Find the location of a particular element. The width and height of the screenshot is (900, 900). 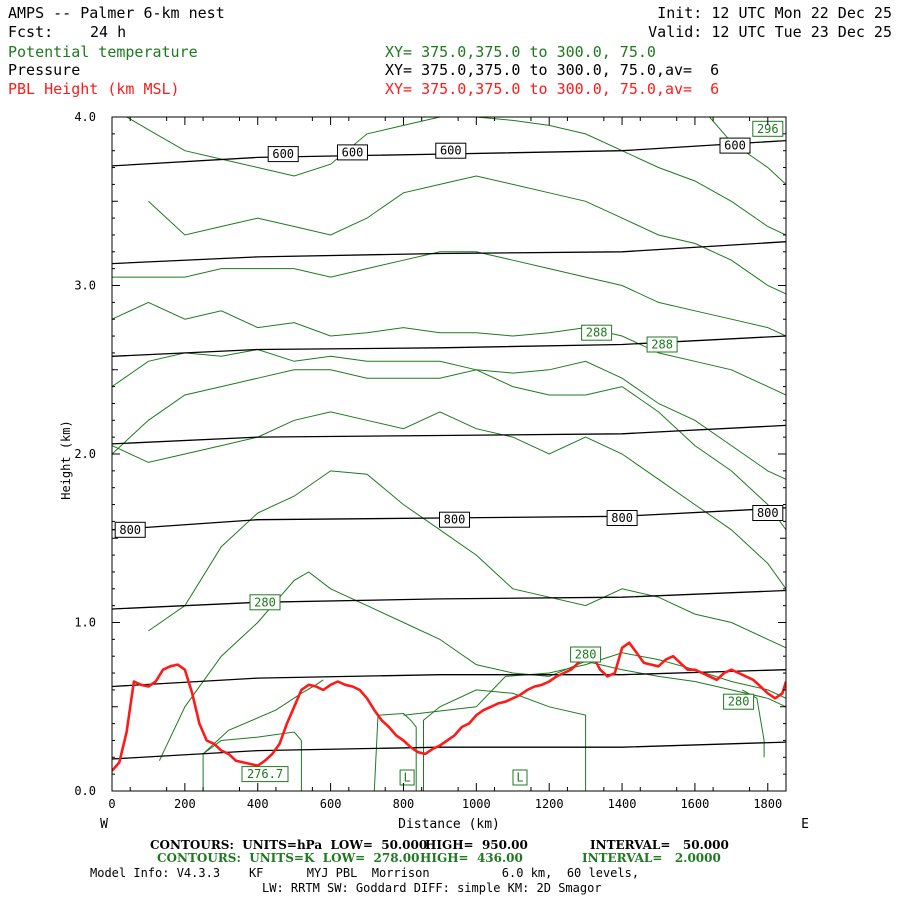

theta-label-5: 280 is located at coordinates (739, 702).